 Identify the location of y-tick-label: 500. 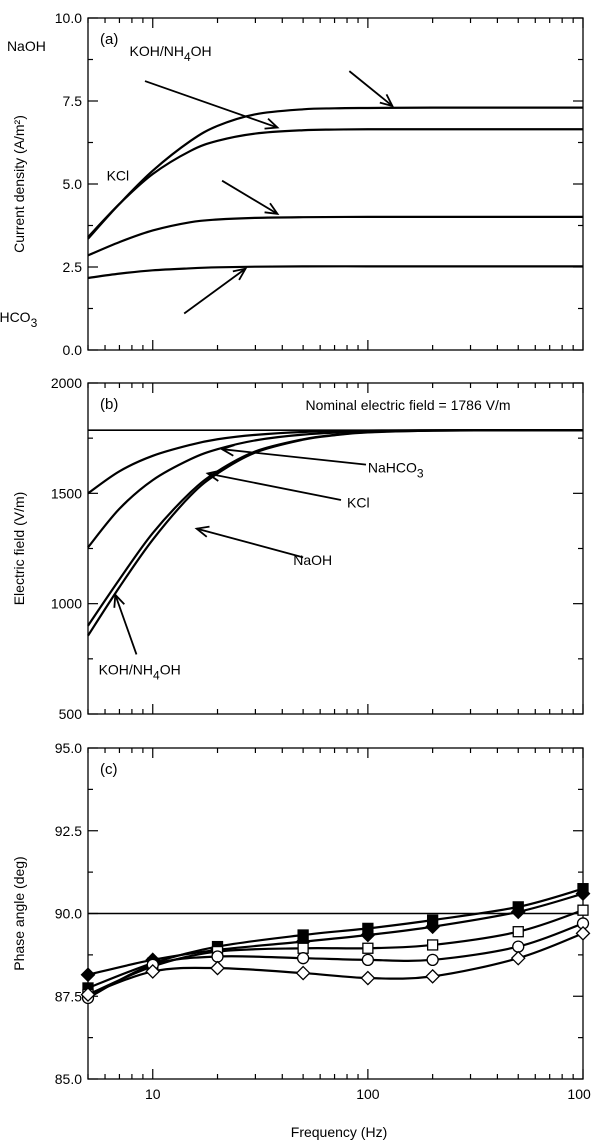
(71, 714).